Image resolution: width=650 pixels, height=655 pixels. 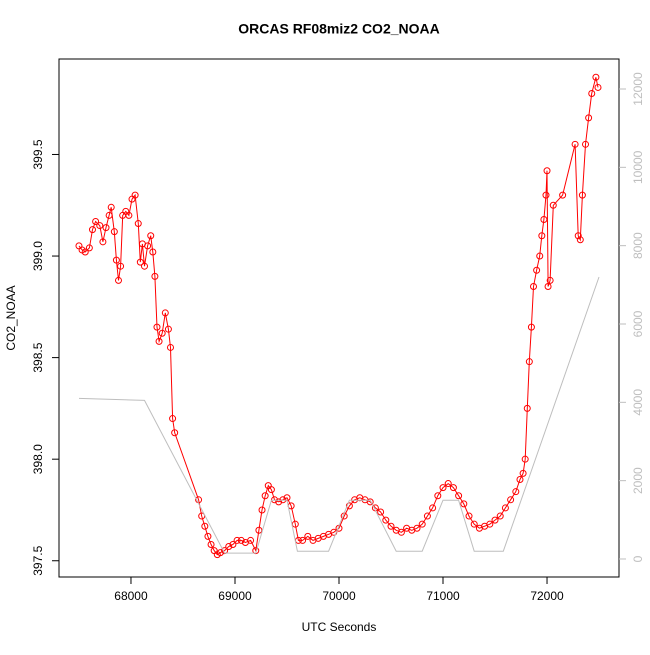 I want to click on y-tick-label: 398.5, so click(x=38, y=357).